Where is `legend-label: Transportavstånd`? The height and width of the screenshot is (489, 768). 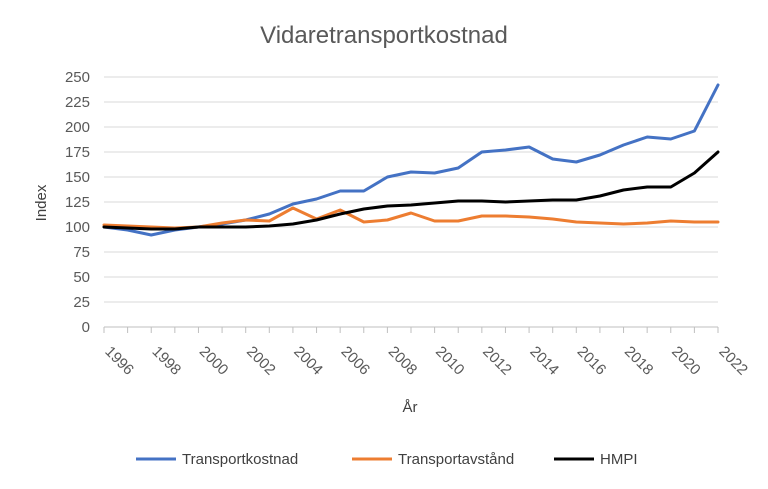
legend-label: Transportavstånd is located at coordinates (456, 459).